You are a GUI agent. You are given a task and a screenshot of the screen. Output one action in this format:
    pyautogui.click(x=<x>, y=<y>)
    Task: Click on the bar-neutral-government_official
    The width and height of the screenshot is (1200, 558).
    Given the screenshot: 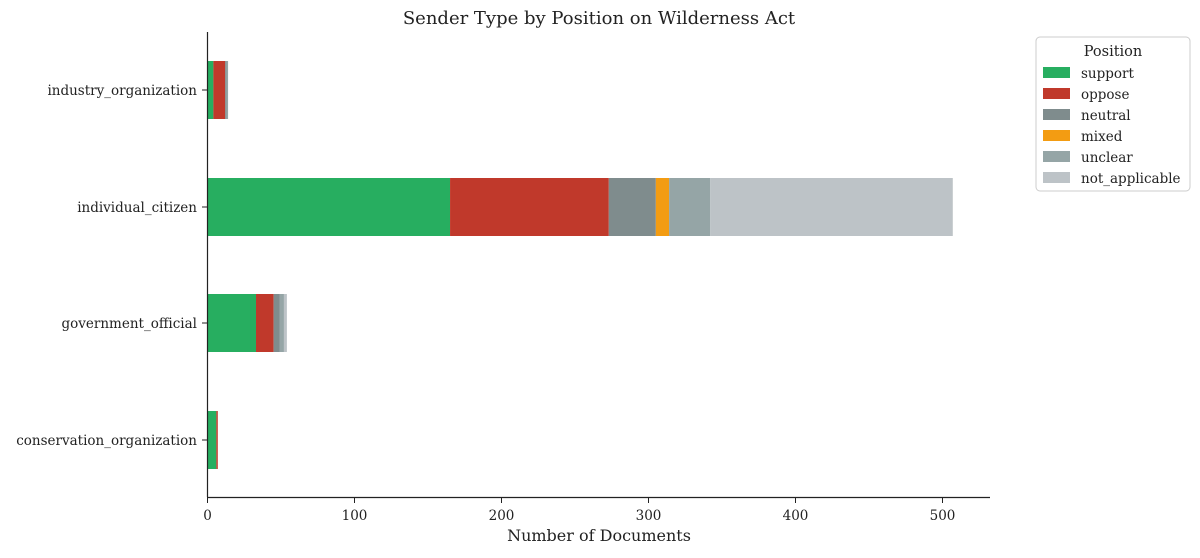 What is the action you would take?
    pyautogui.click(x=276, y=323)
    